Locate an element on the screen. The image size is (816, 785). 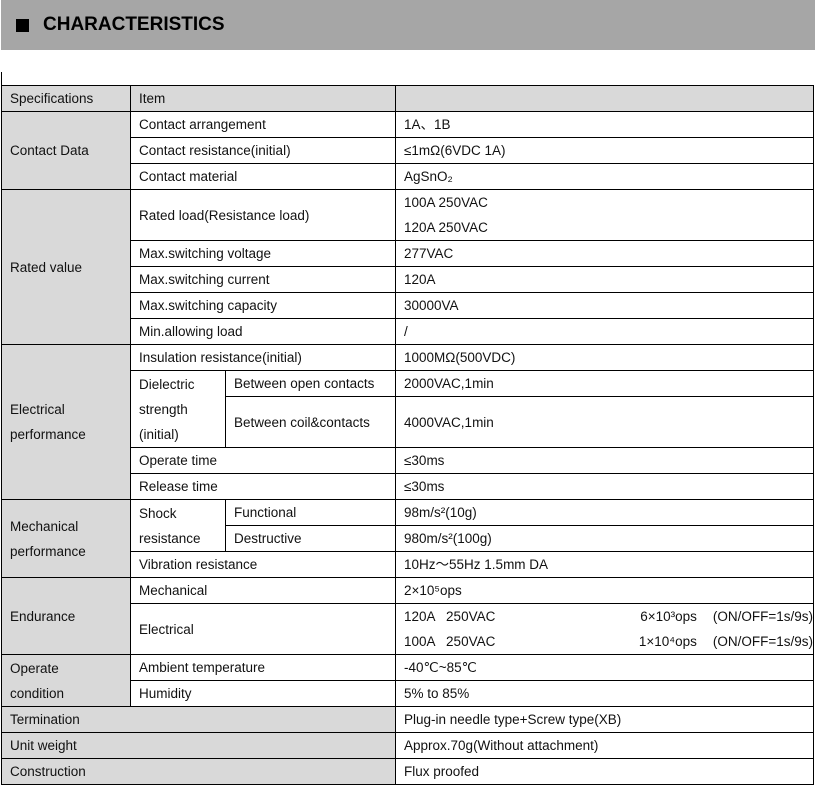
table-row: Destructive 980m/s²(100g) is located at coordinates (408, 538).